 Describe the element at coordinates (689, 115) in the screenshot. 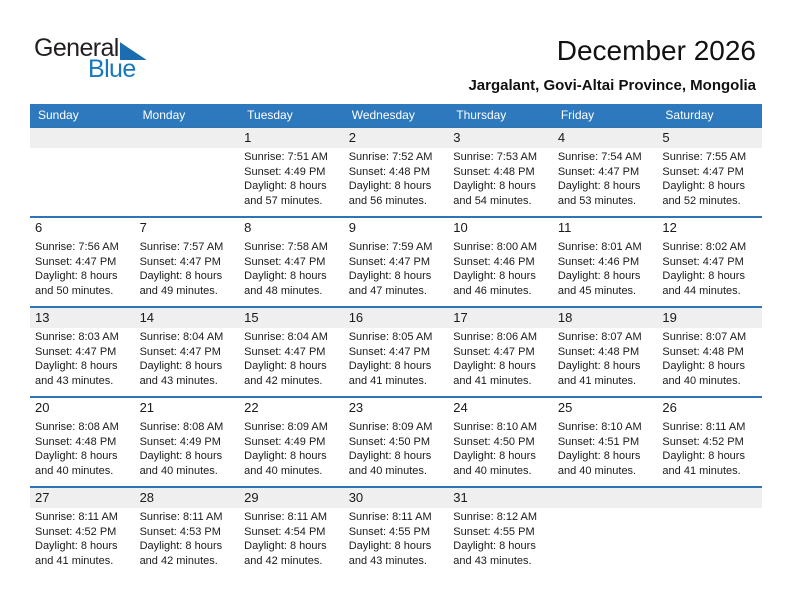

I see `weekday-header-saturday: Saturday` at that location.